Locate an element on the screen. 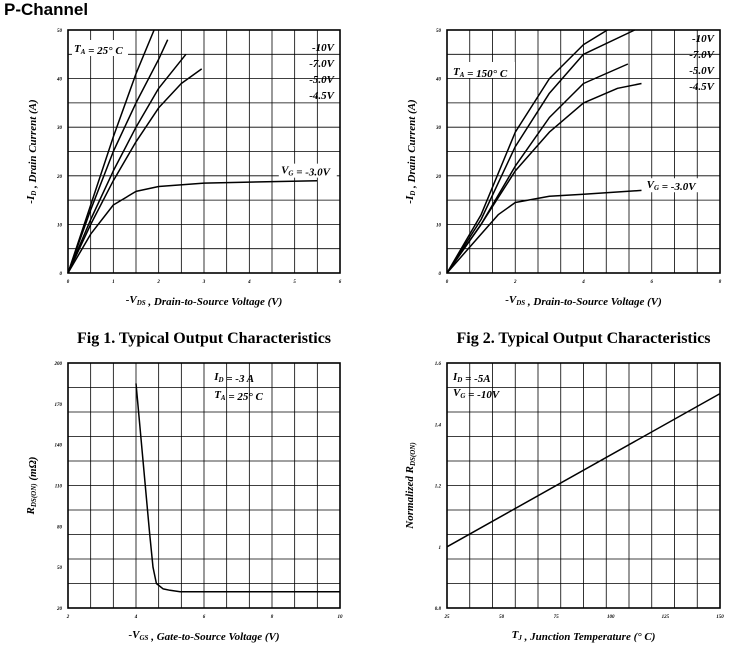 The image size is (737, 649). x-axis-label: TJ , Junction Temperature (° C) is located at coordinates (584, 636).